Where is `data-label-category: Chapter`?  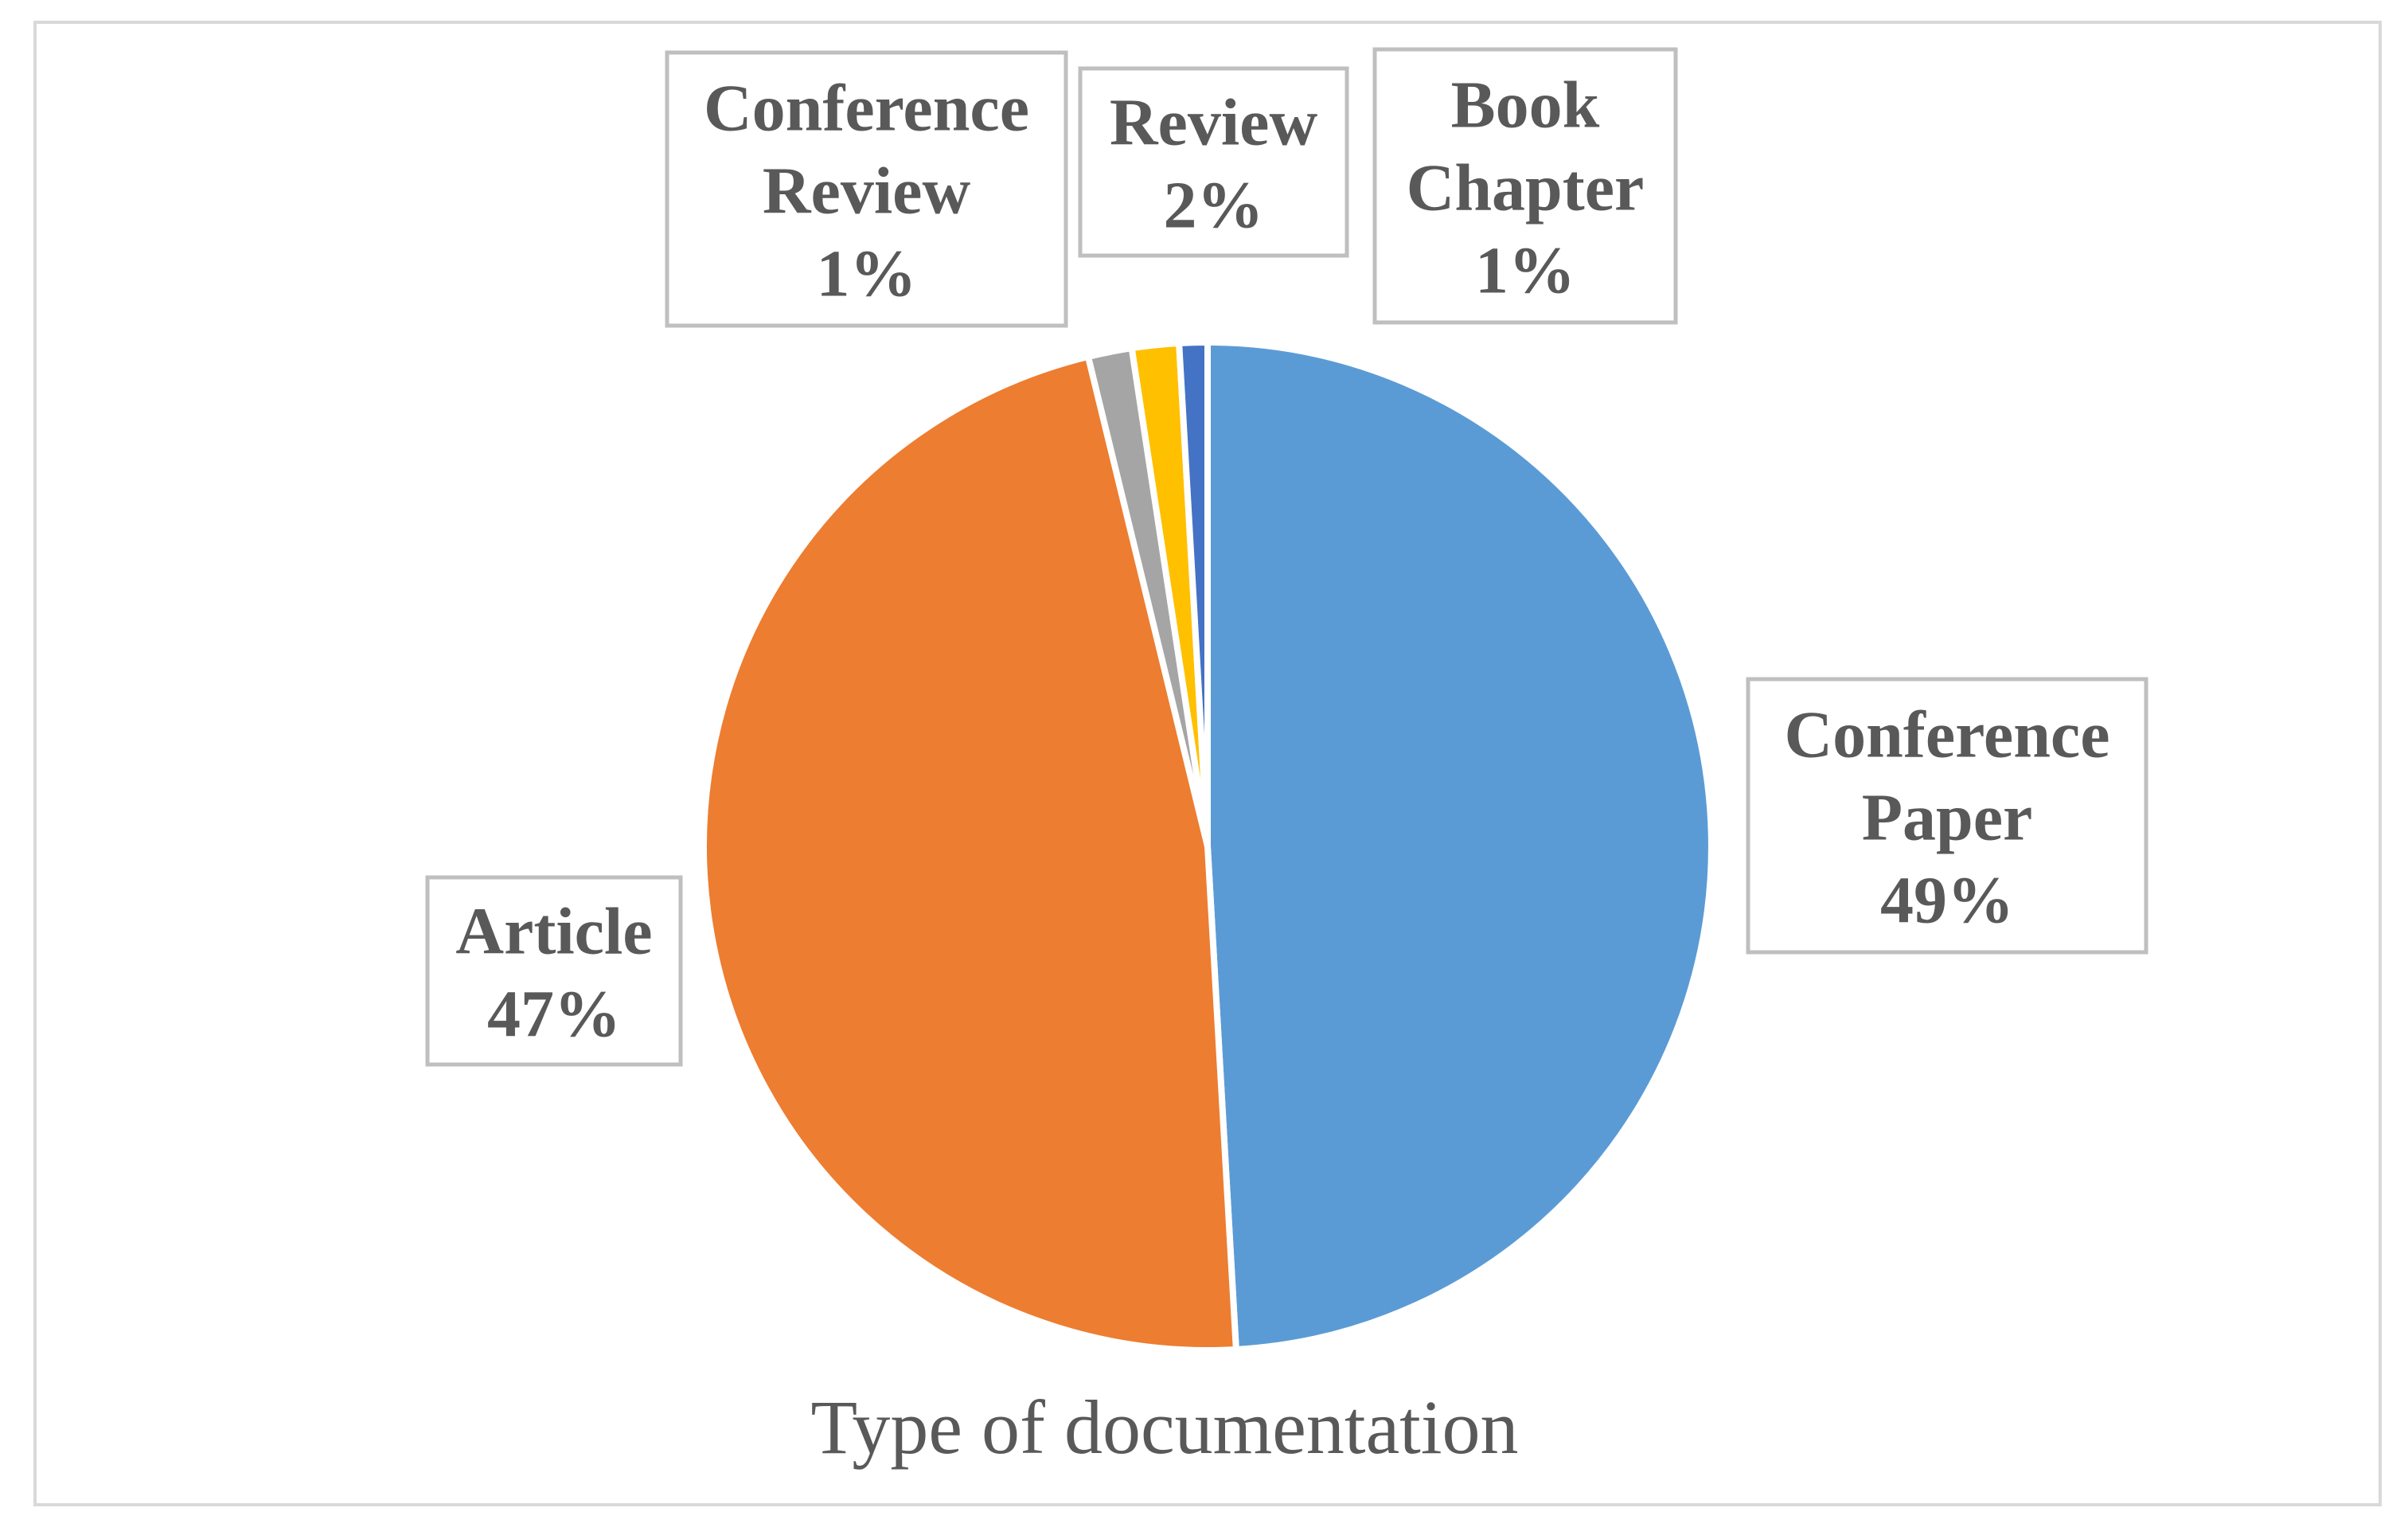 data-label-category: Chapter is located at coordinates (1526, 188).